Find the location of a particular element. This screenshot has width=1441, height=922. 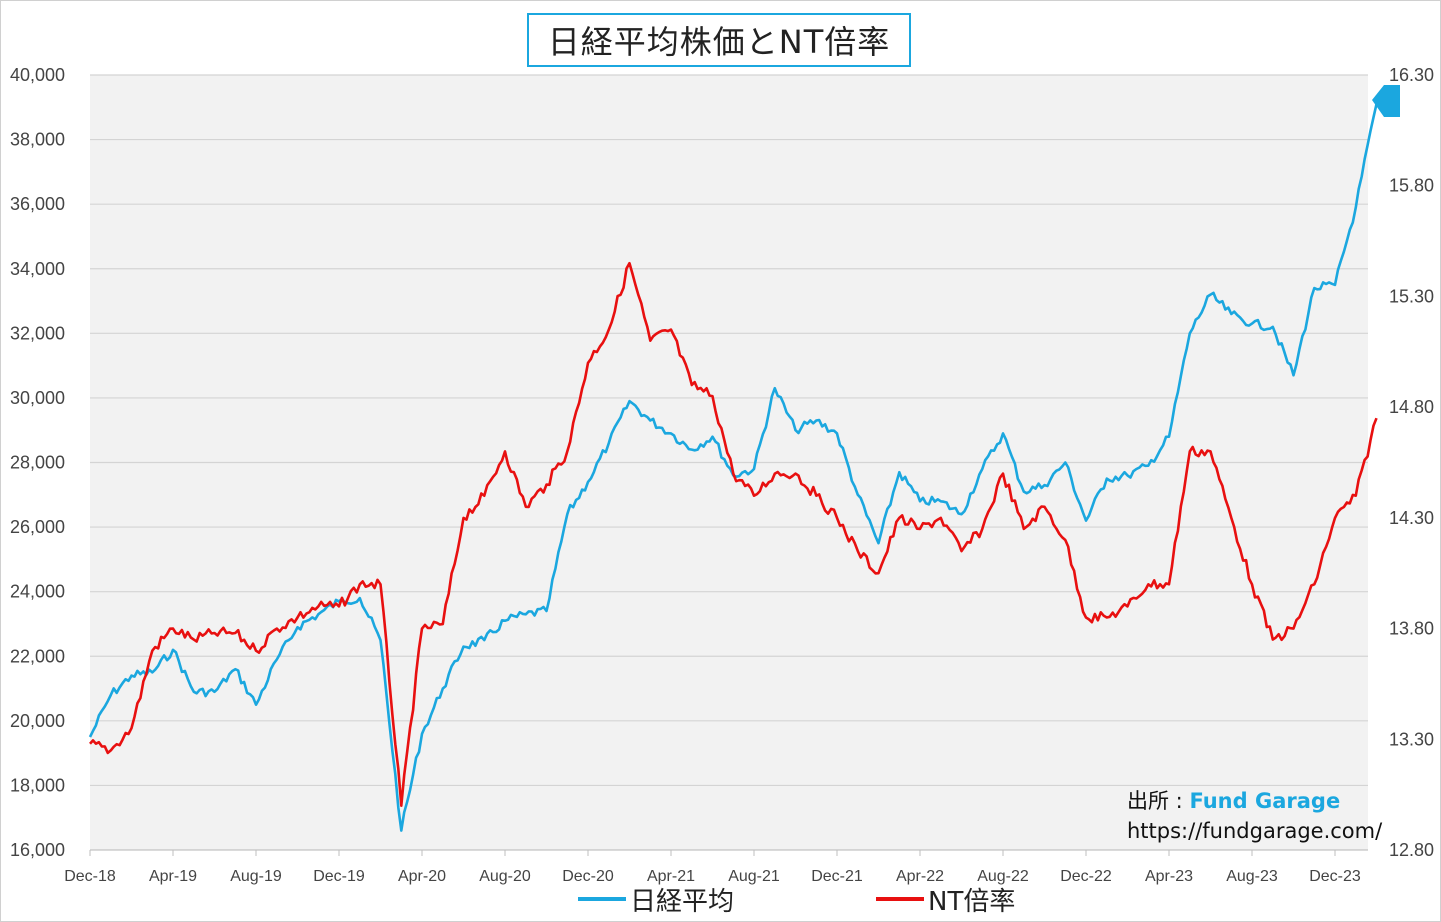

y-right-tick-label: 15.80 is located at coordinates (1411, 186).